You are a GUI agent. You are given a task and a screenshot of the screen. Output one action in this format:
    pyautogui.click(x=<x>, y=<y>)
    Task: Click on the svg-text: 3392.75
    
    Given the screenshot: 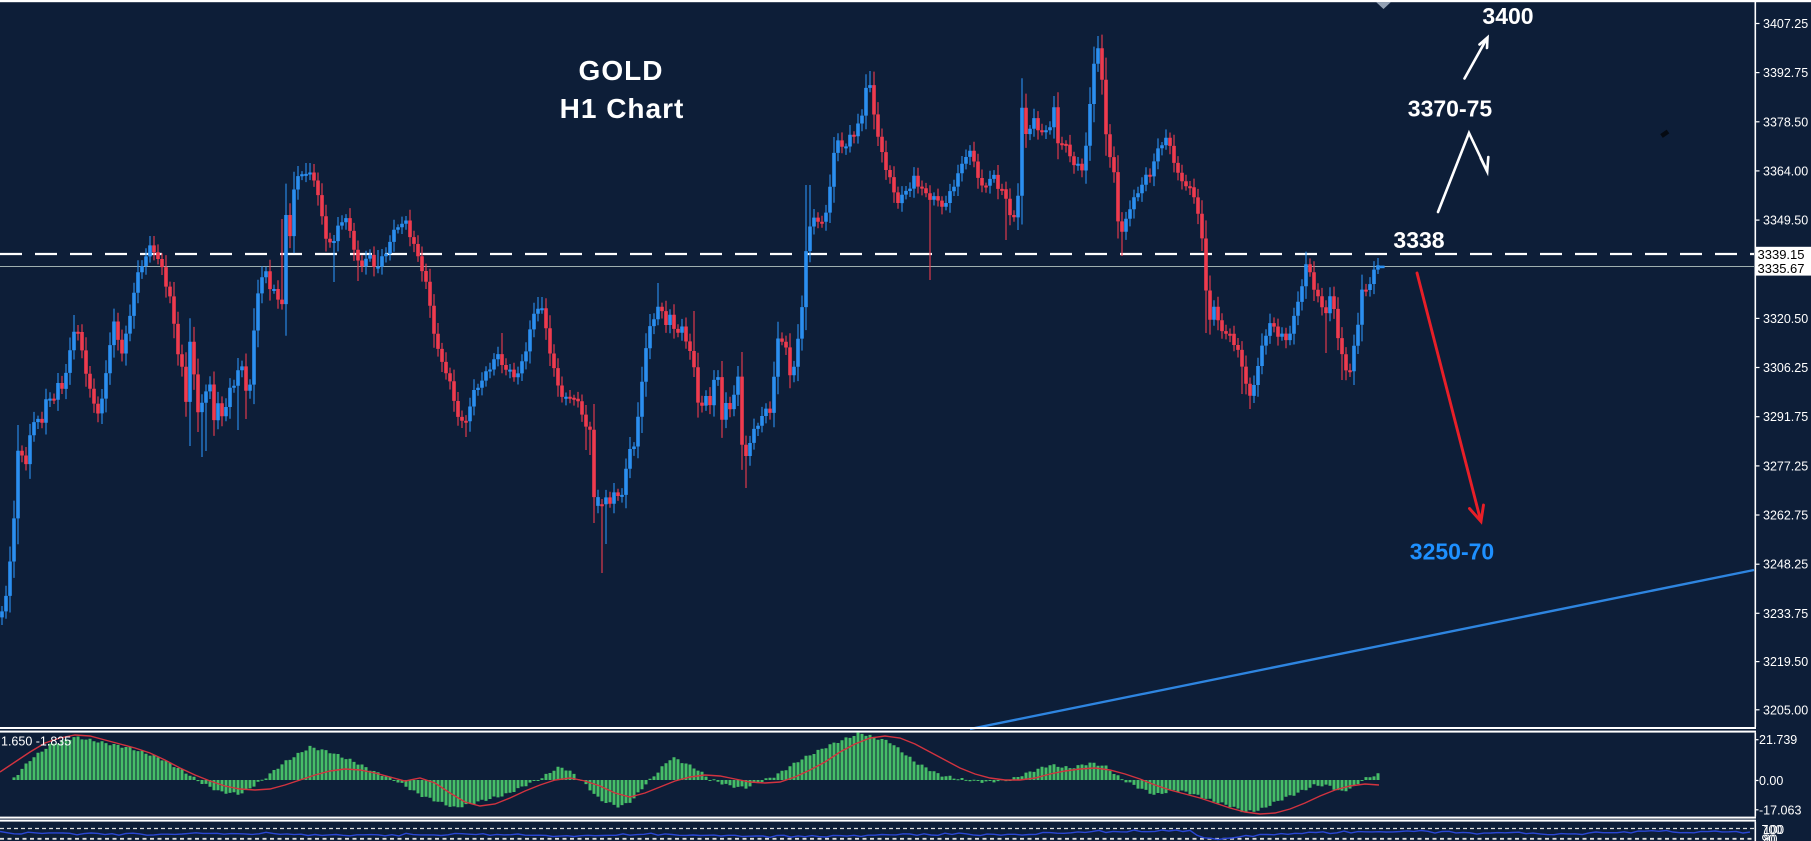 What is the action you would take?
    pyautogui.click(x=1785, y=73)
    